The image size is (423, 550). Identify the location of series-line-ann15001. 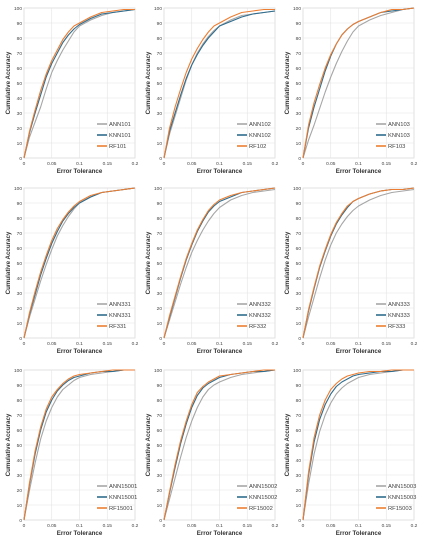
(79, 445).